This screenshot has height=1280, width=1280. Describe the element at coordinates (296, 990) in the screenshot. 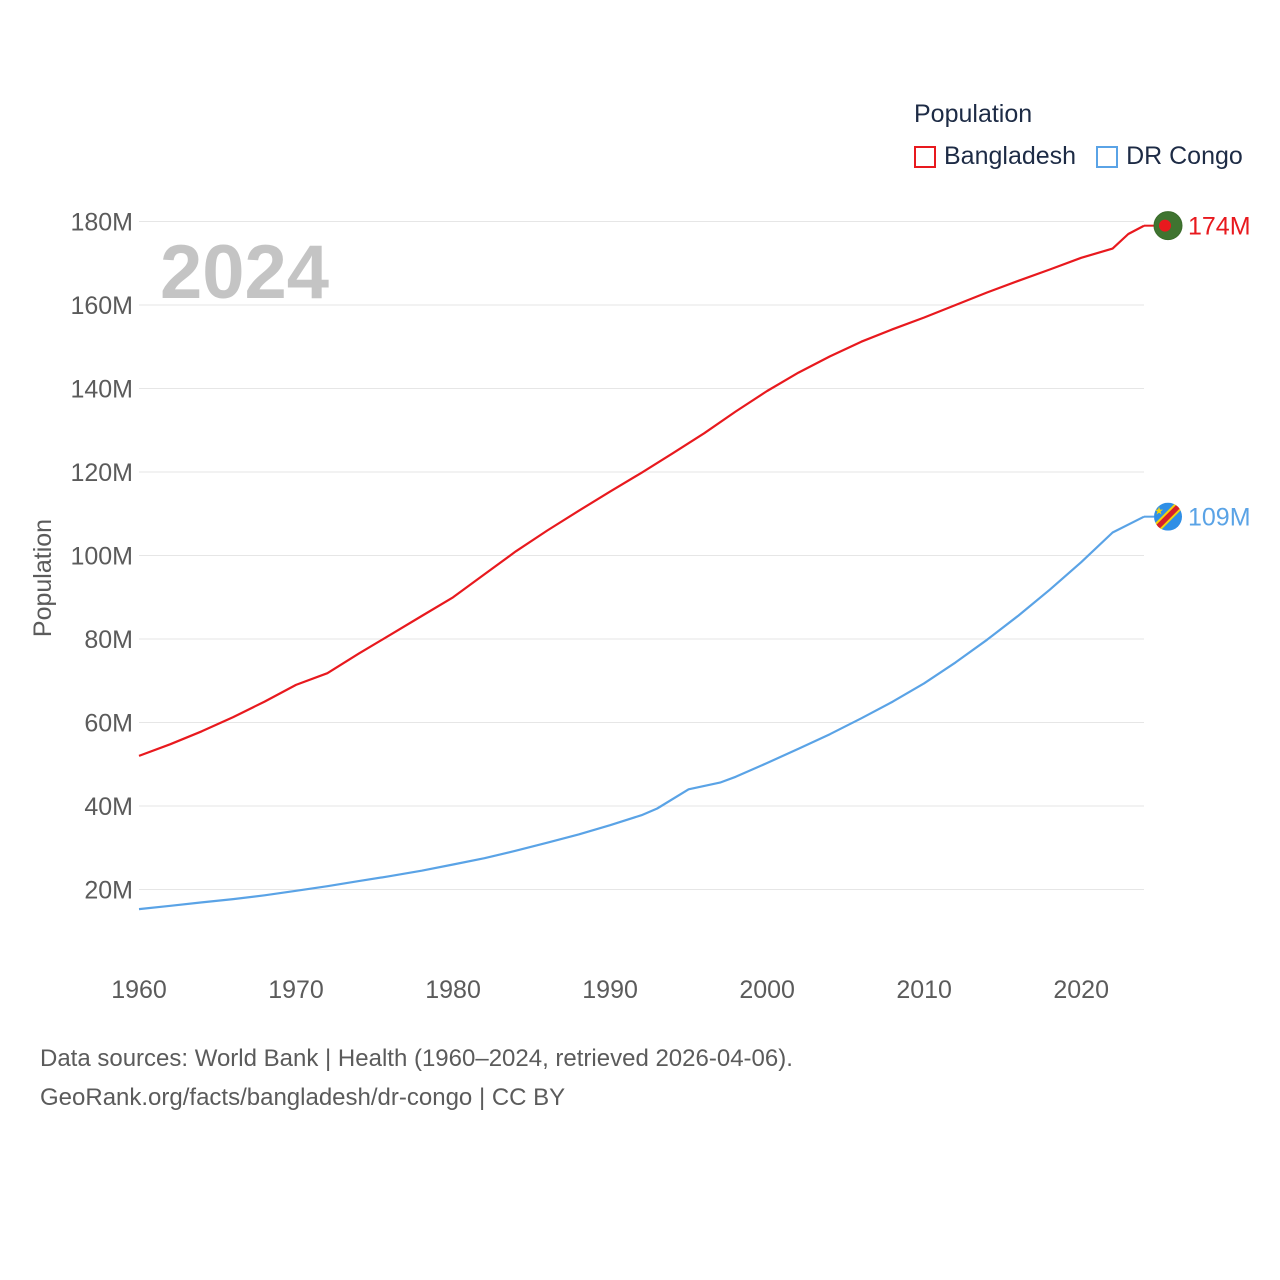

I see `x-tick-label: 1970` at that location.